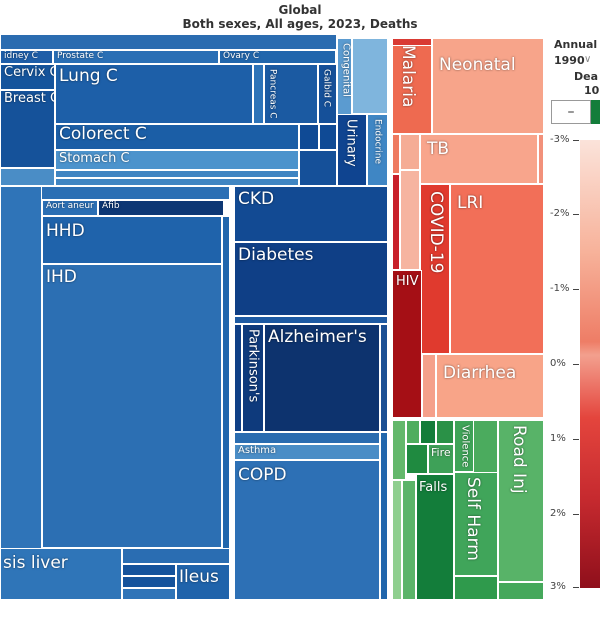 This screenshot has height=623, width=600. I want to click on gallbladder-label: Galbld C, so click(326, 88).